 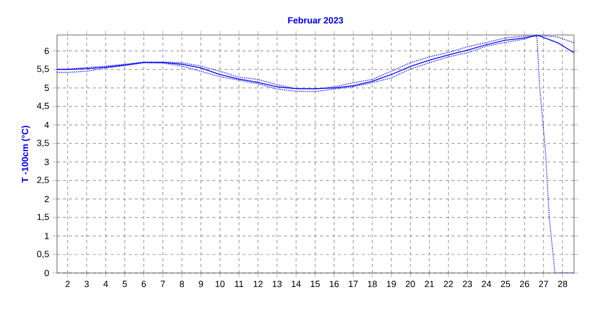 What do you see at coordinates (543, 284) in the screenshot?
I see `x-tick-label: 27` at bounding box center [543, 284].